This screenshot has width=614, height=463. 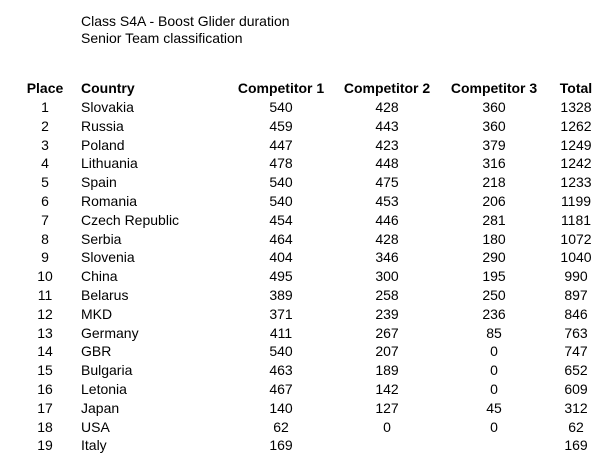 I want to click on cell-country: Poland, so click(x=103, y=144).